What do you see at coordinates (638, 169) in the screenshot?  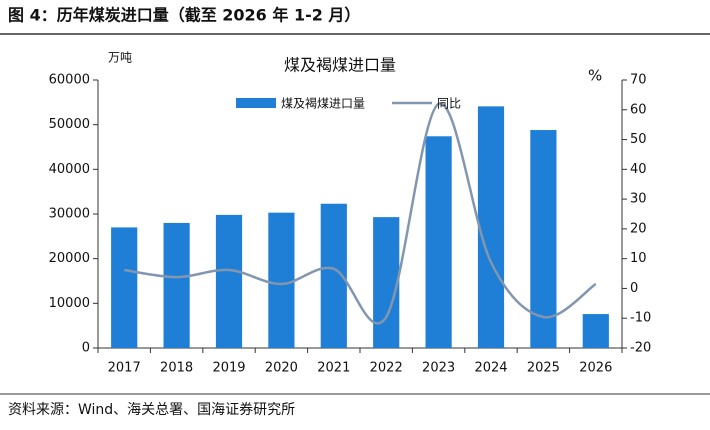 I see `y2-tick-label: 40` at bounding box center [638, 169].